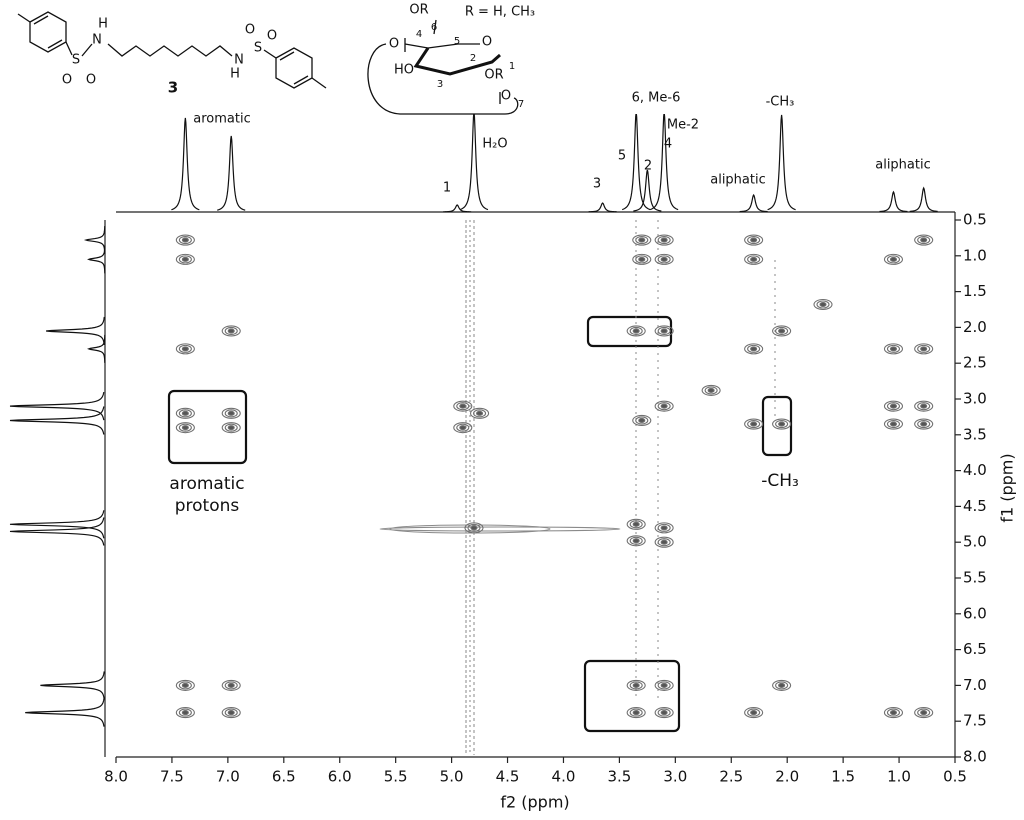 The width and height of the screenshot is (1024, 820). Describe the element at coordinates (97, 40) in the screenshot. I see `structure-label: N` at that location.